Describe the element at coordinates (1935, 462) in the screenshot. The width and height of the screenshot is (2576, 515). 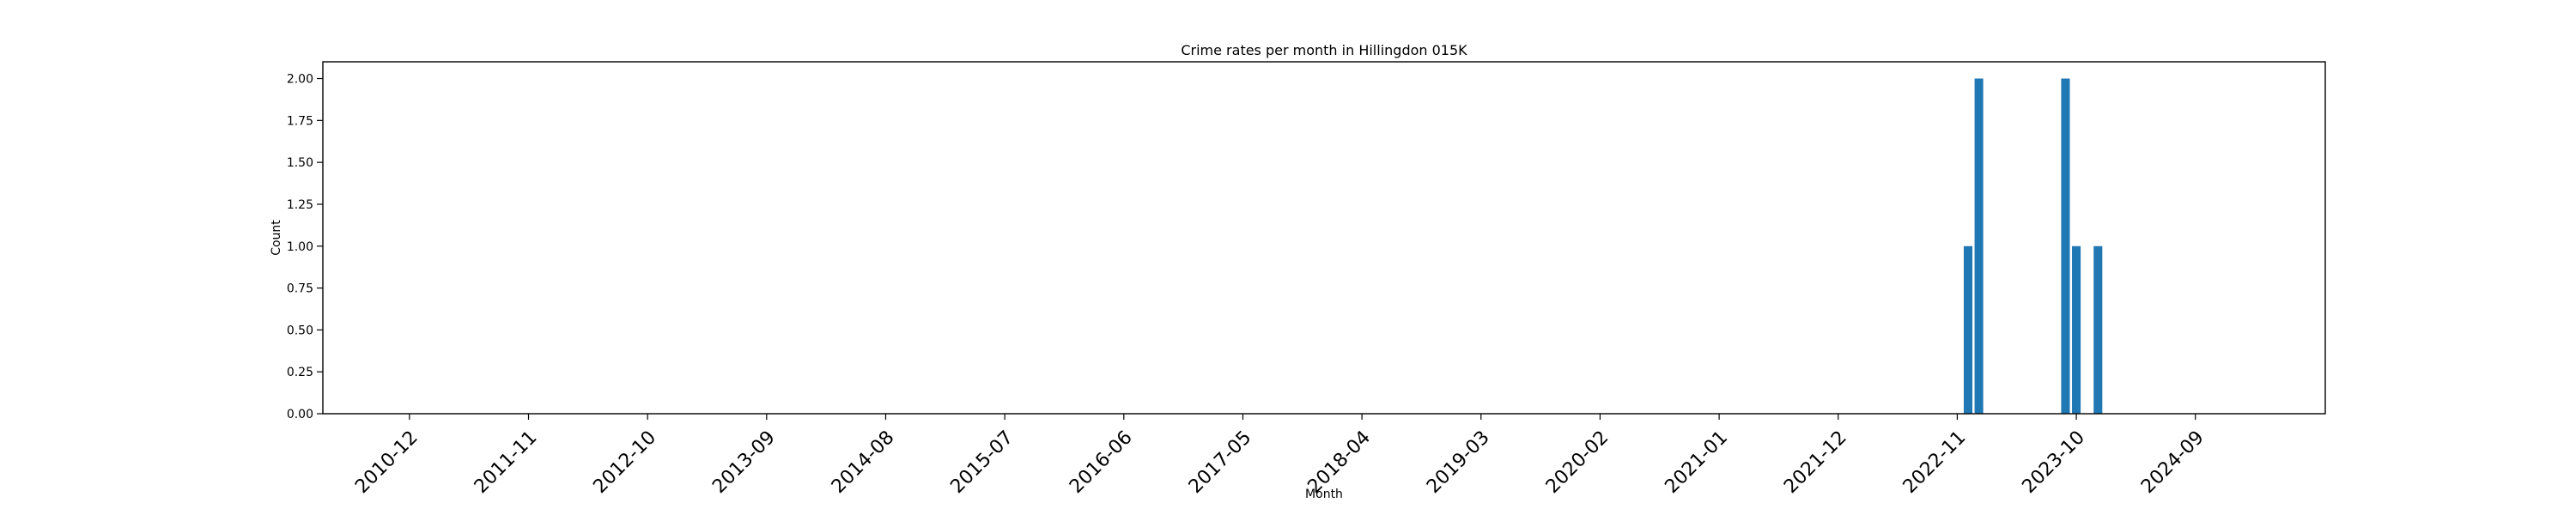
I see `x-tick-label: 2022-11` at that location.